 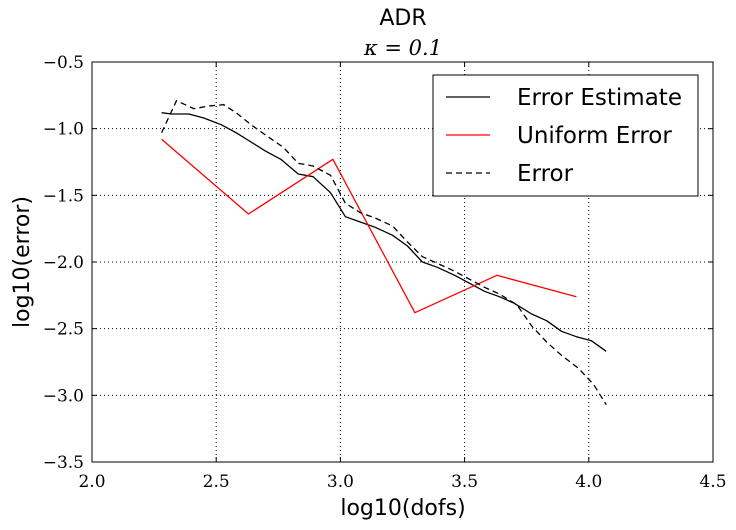 I want to click on x-tick-label: 4.0, so click(x=588, y=482).